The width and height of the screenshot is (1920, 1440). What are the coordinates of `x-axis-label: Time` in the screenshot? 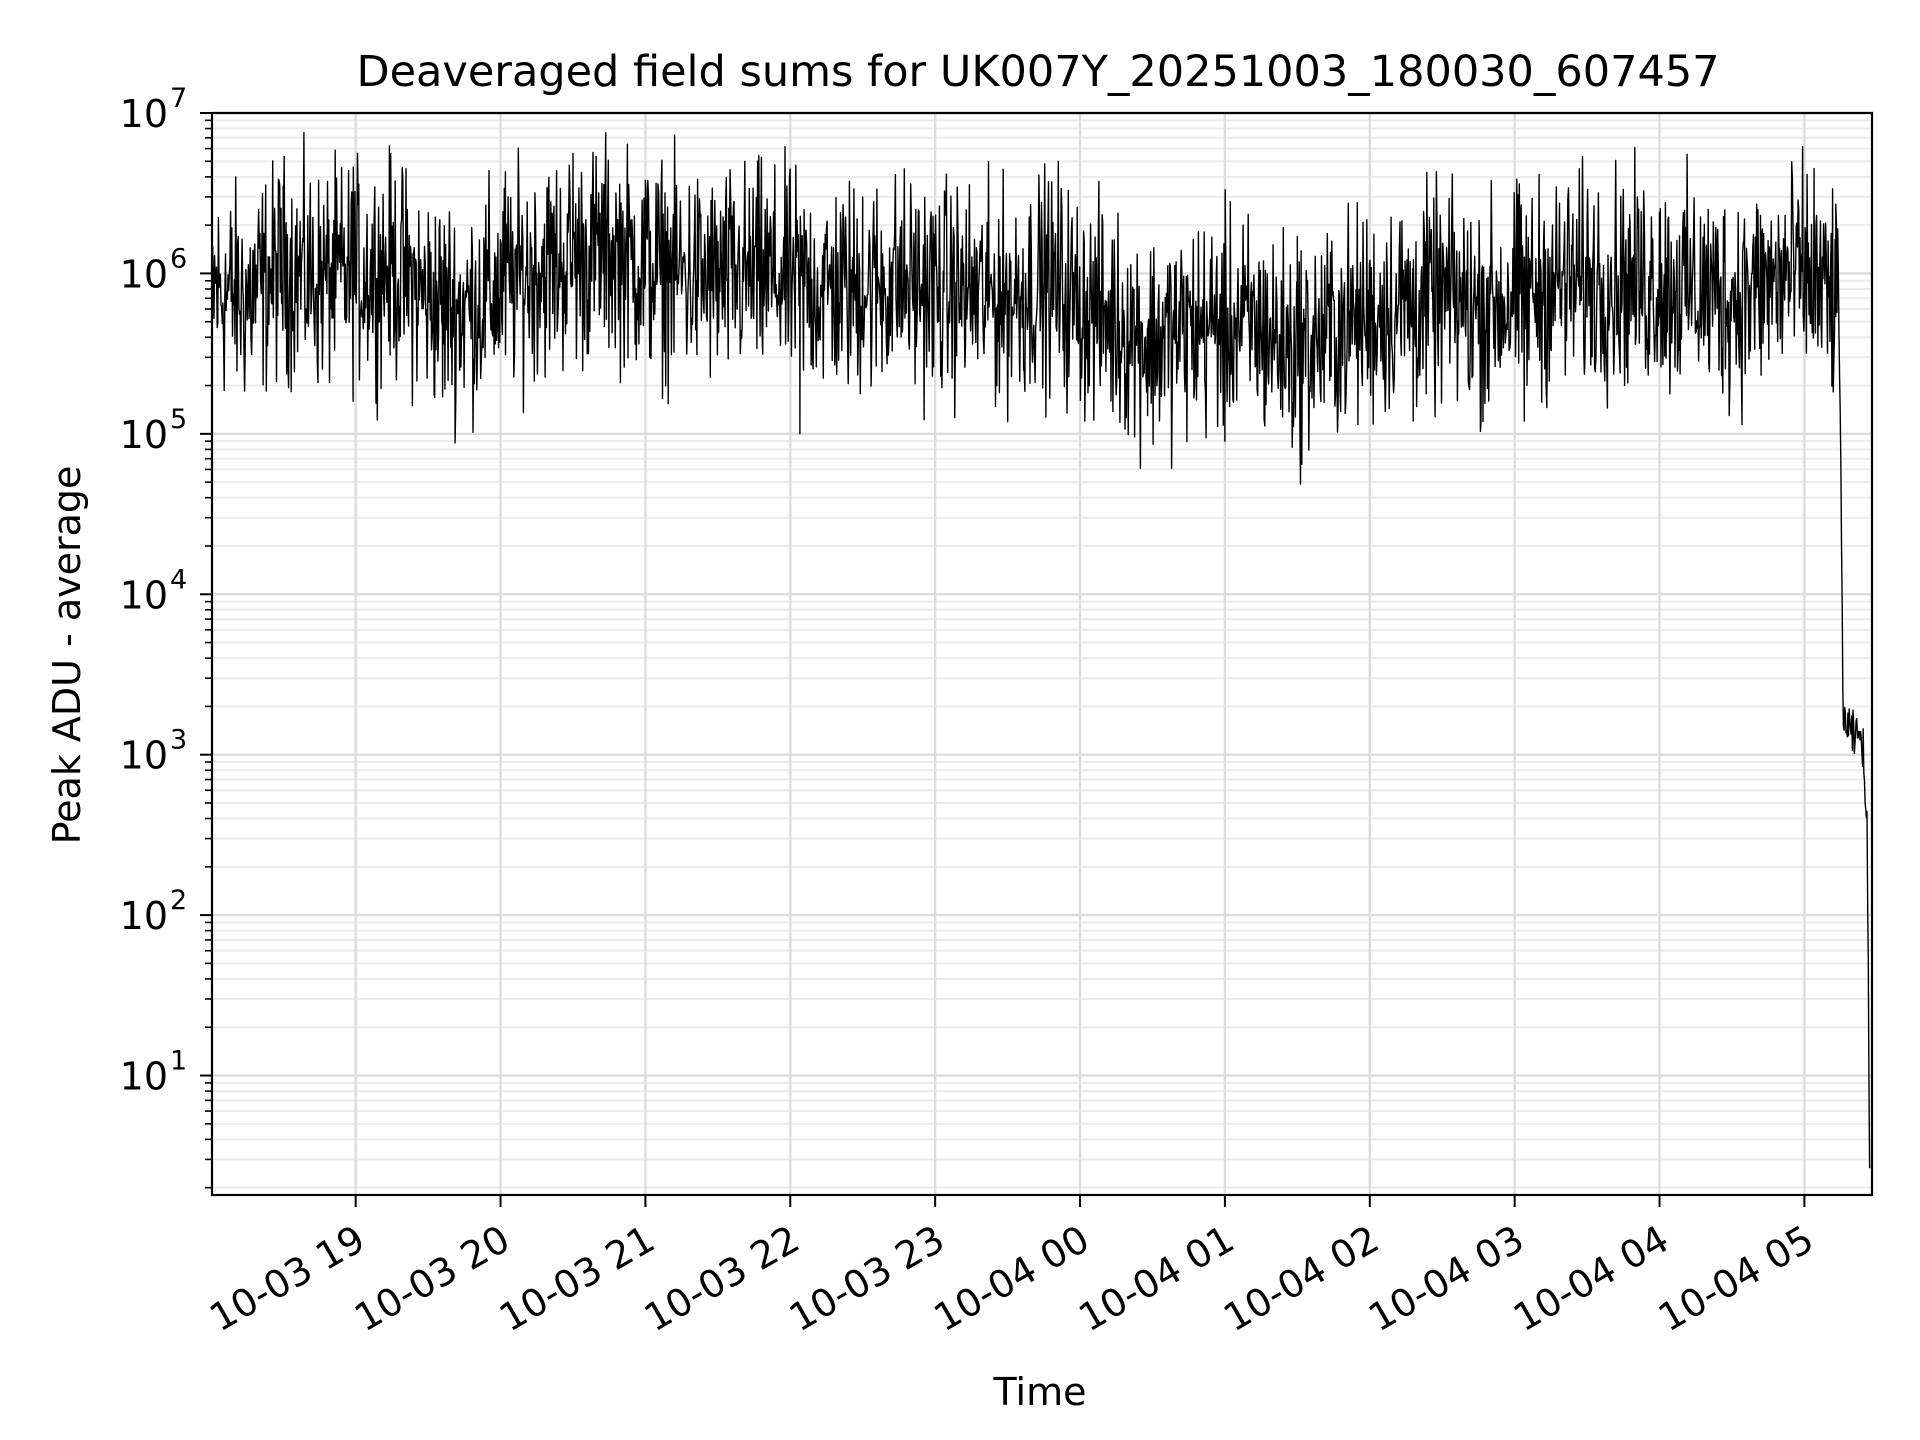 It's located at (1040, 1392).